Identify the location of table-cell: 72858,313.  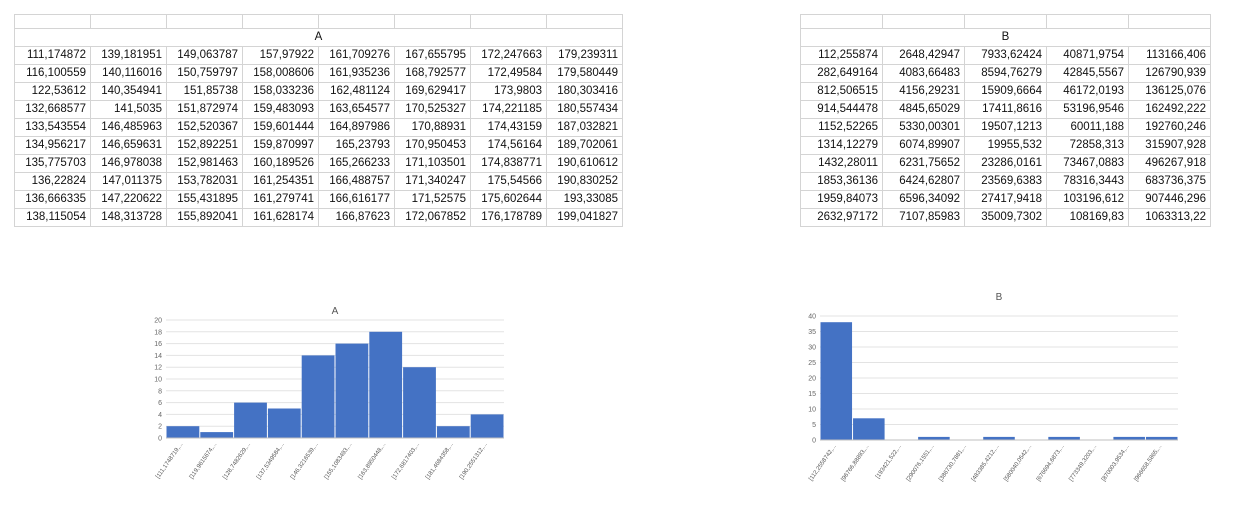
(1087, 145).